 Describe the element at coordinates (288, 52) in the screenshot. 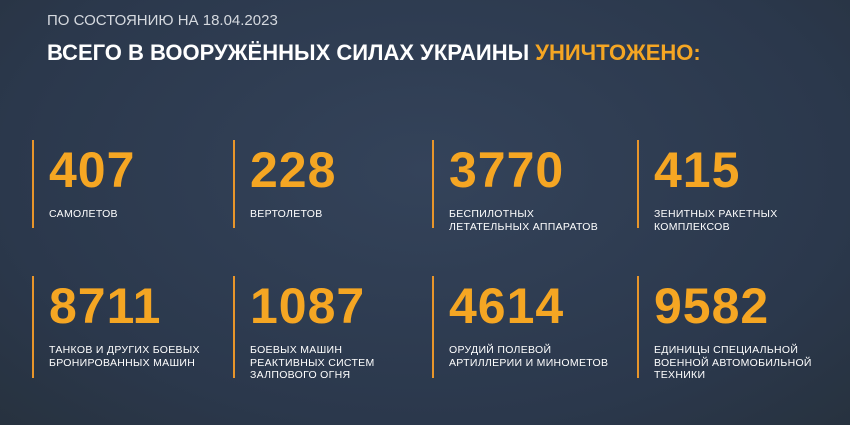

I see `title-main: ВСЕГО В ВООРУЖЁННЫХ СИЛАХ УКРАИНЫ` at that location.